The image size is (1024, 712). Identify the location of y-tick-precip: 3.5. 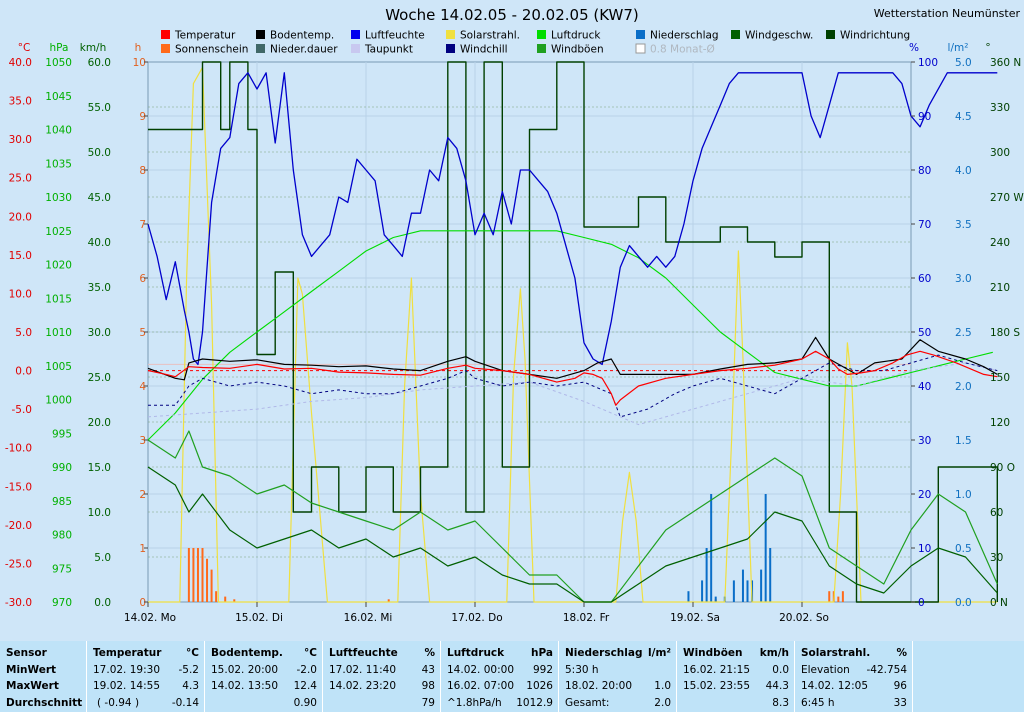
(963, 225).